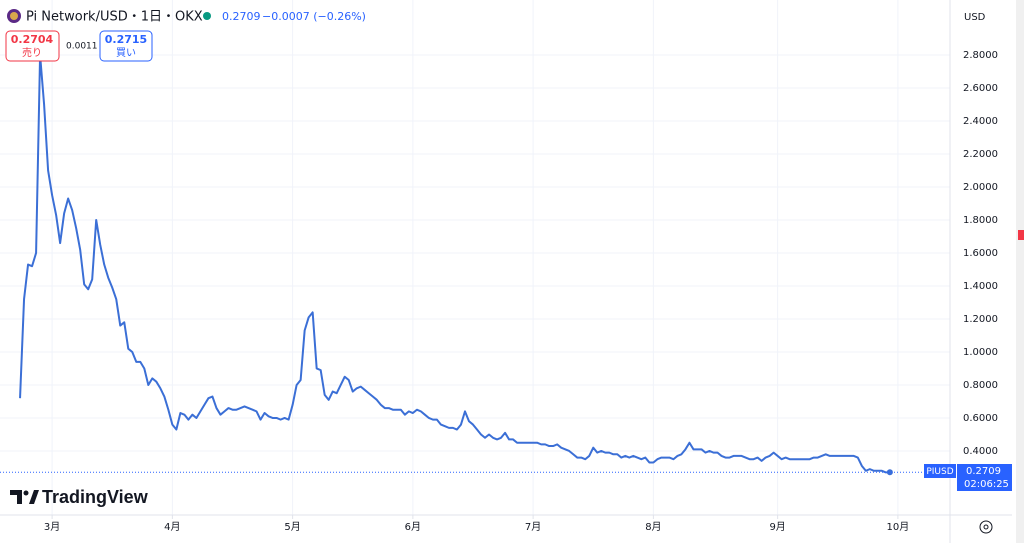 The image size is (1024, 543). What do you see at coordinates (413, 527) in the screenshot?
I see `x-tick-label: 6月` at bounding box center [413, 527].